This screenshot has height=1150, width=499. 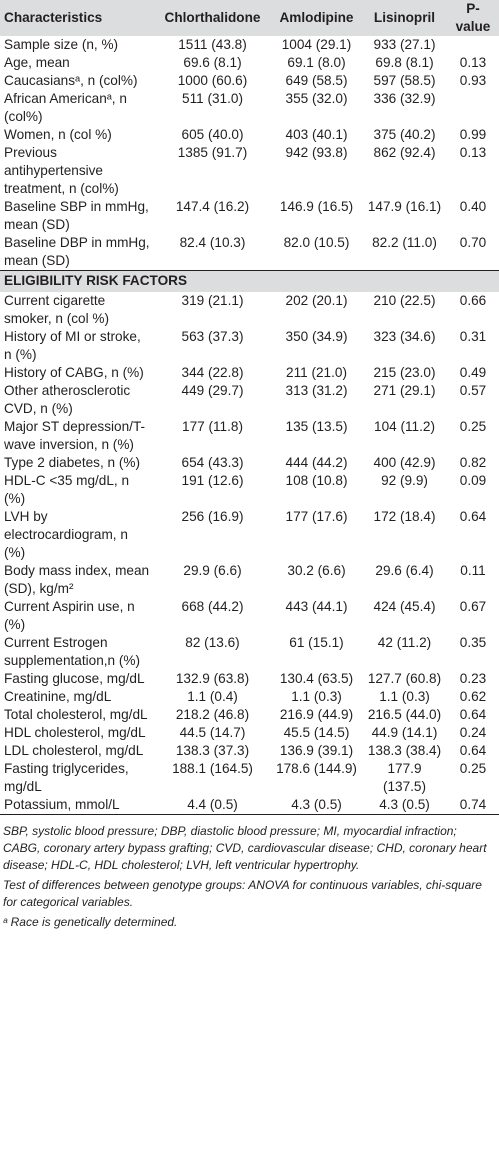 I want to click on row-label: Sample size (n, %), so click(x=61, y=44).